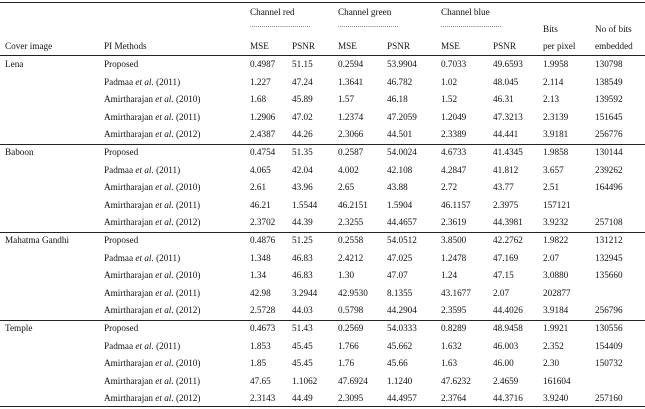 The width and height of the screenshot is (645, 409). Describe the element at coordinates (609, 257) in the screenshot. I see `value-cell-bits: 132945` at that location.